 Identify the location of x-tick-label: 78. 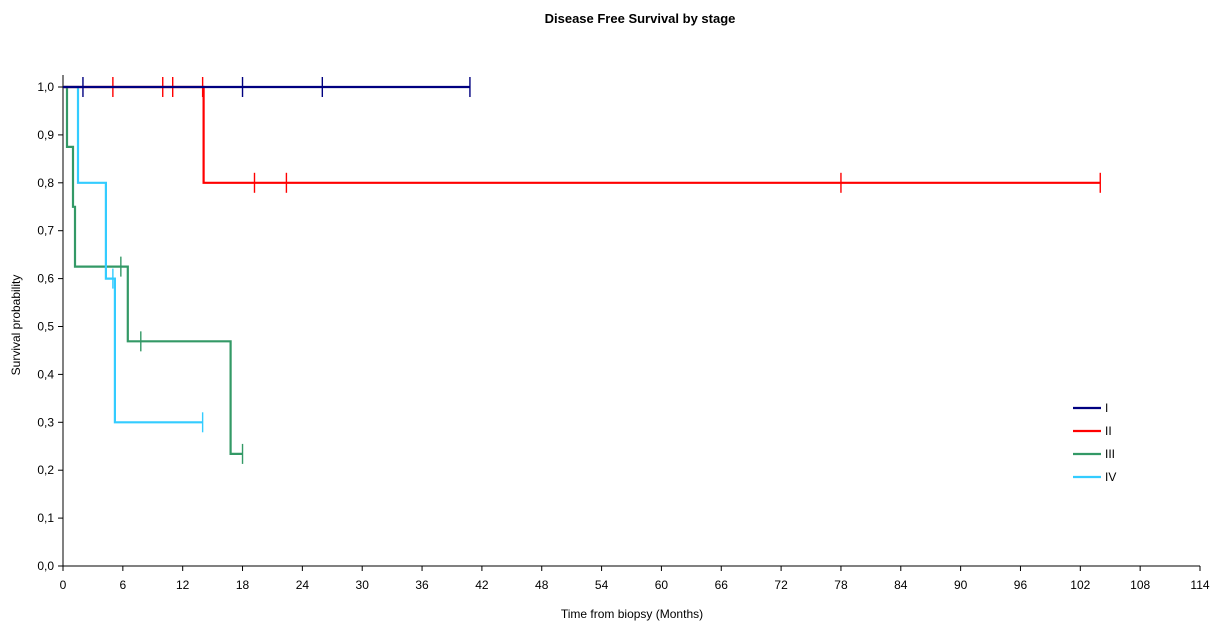
(841, 585).